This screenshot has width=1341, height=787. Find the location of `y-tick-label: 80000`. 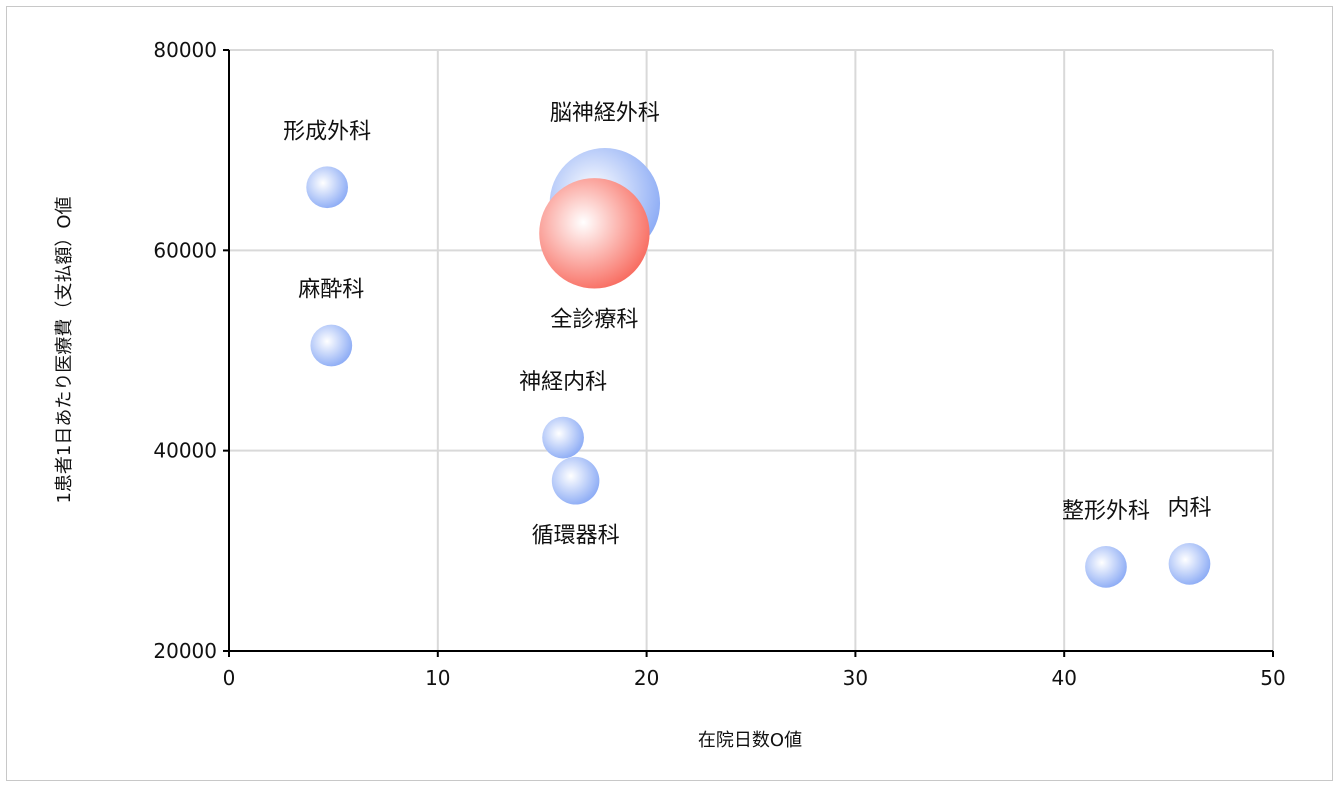

y-tick-label: 80000 is located at coordinates (185, 50).